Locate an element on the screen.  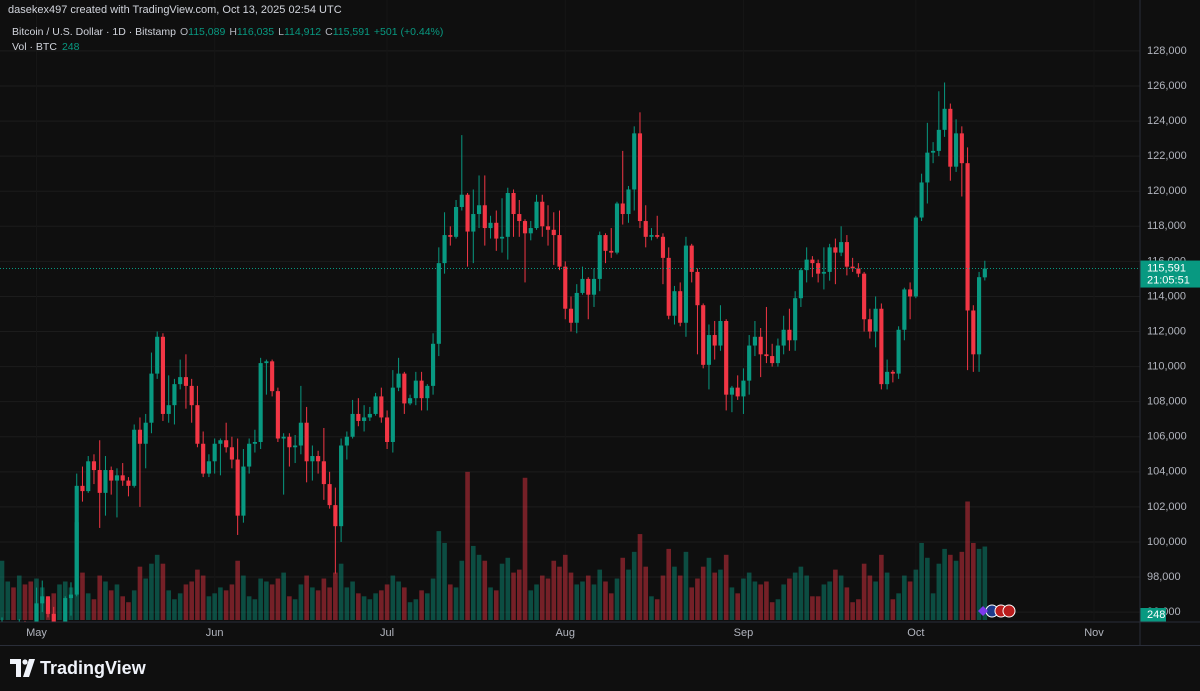
volume-tag is located at coordinates (1153, 615).